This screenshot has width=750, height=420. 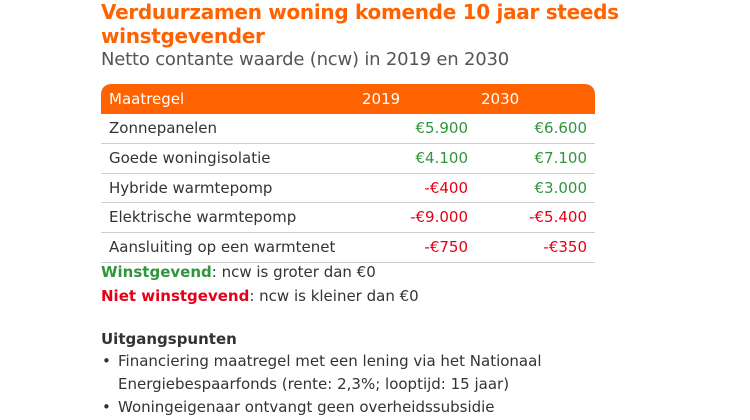 What do you see at coordinates (191, 187) in the screenshot?
I see `row-label: Hybride warmtepomp` at bounding box center [191, 187].